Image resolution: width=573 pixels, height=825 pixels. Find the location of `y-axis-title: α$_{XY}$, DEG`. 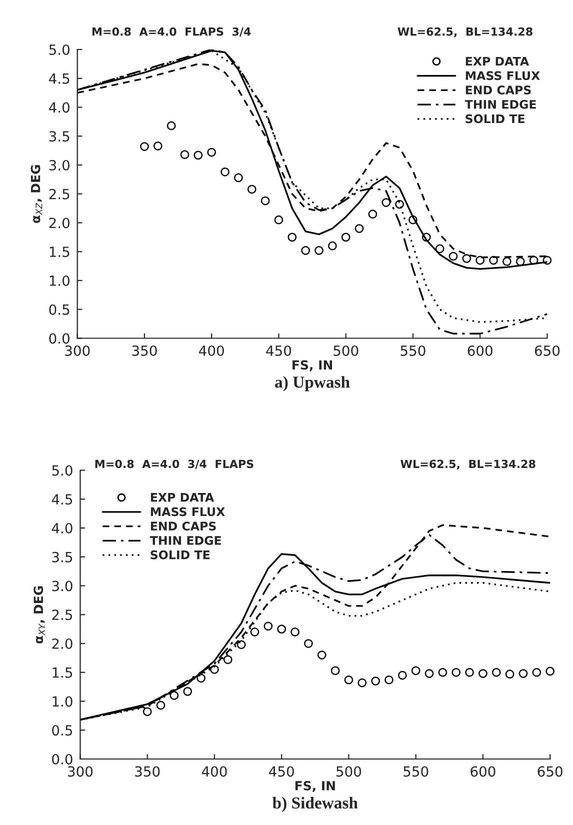

y-axis-title: α$_{XY}$, DEG is located at coordinates (39, 615).